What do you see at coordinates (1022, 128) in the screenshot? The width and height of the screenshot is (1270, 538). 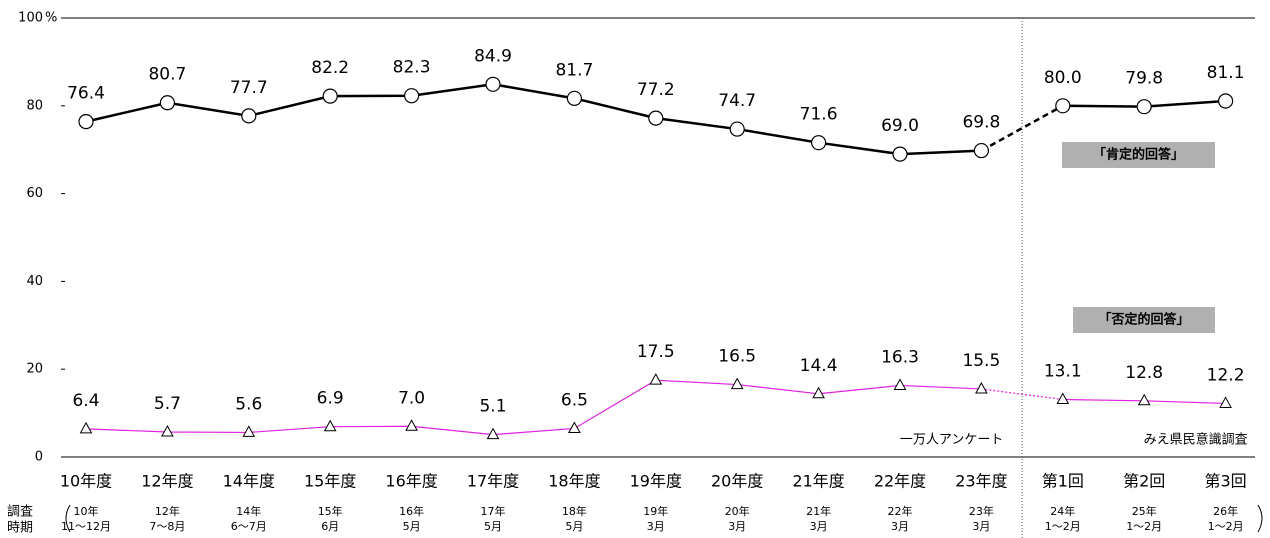 I see `series-connector` at bounding box center [1022, 128].